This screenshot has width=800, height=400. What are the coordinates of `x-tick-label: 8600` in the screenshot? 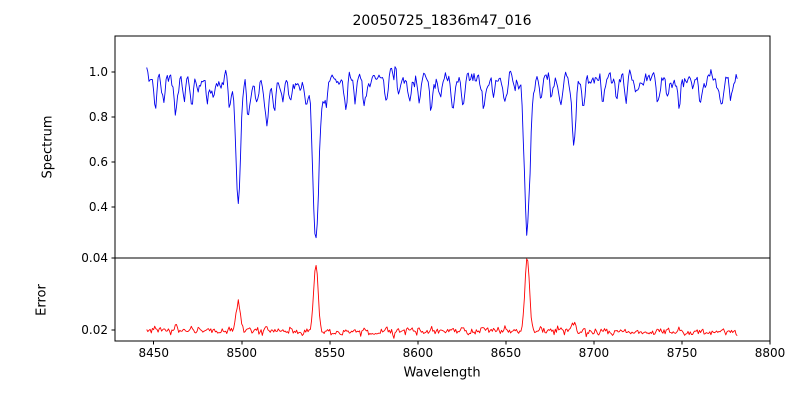 It's located at (418, 353).